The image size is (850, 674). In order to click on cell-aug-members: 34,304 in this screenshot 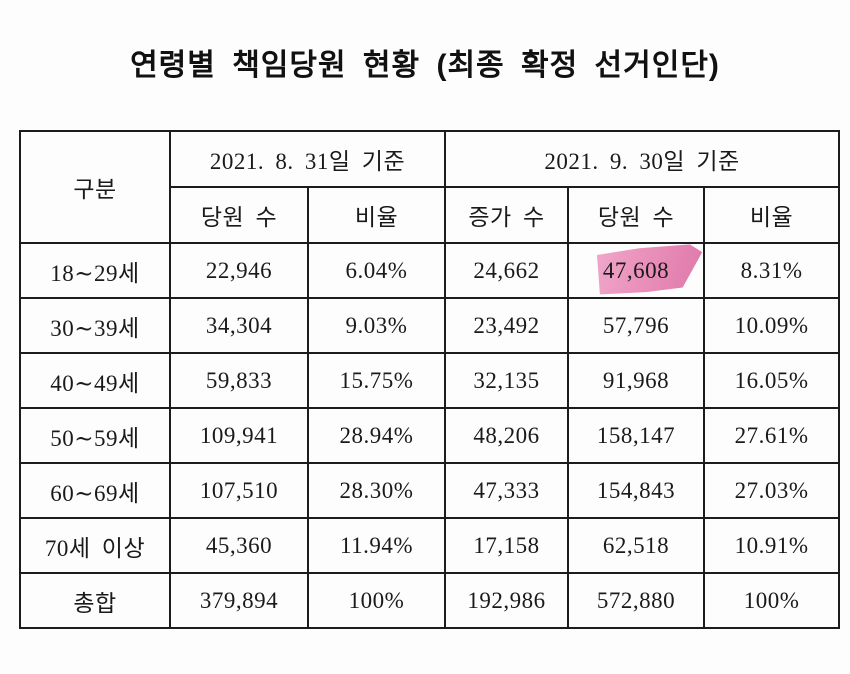, I will do `click(239, 325)`.